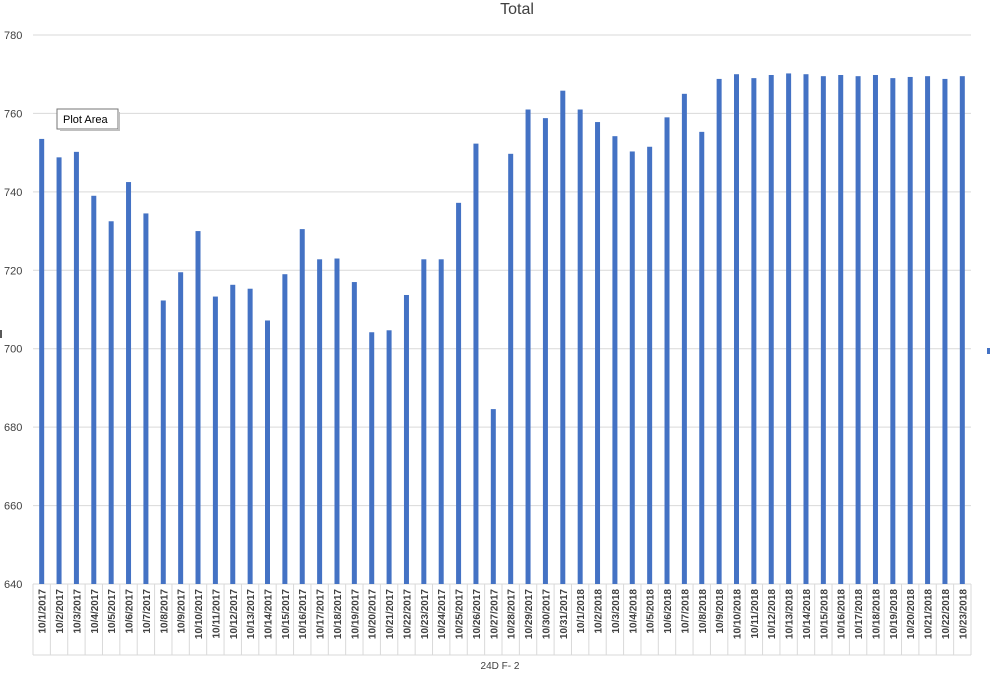 The height and width of the screenshot is (679, 991). What do you see at coordinates (251, 614) in the screenshot?
I see `x-tick-label: 10/13/2017` at bounding box center [251, 614].